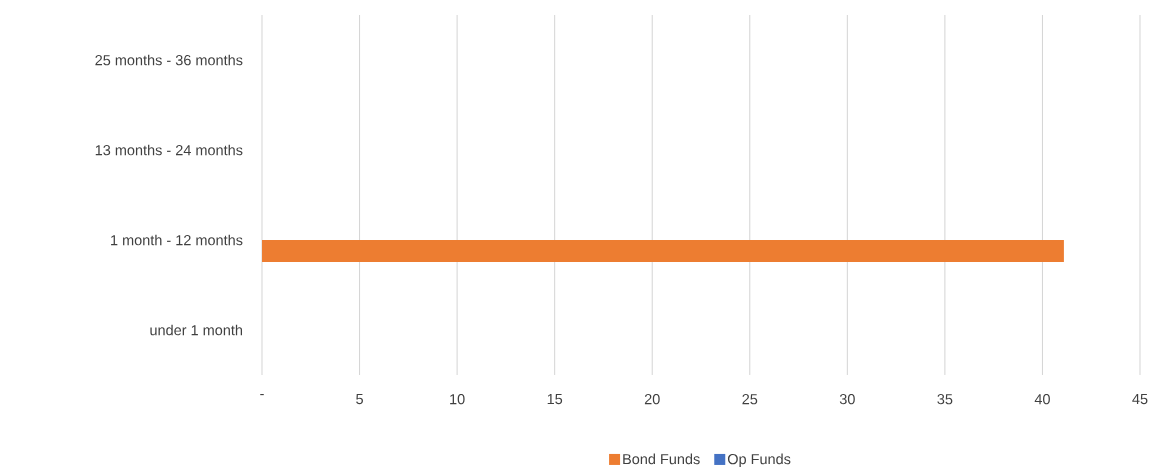 This screenshot has width=1152, height=470. What do you see at coordinates (555, 399) in the screenshot?
I see `x-tick-label: 15` at bounding box center [555, 399].